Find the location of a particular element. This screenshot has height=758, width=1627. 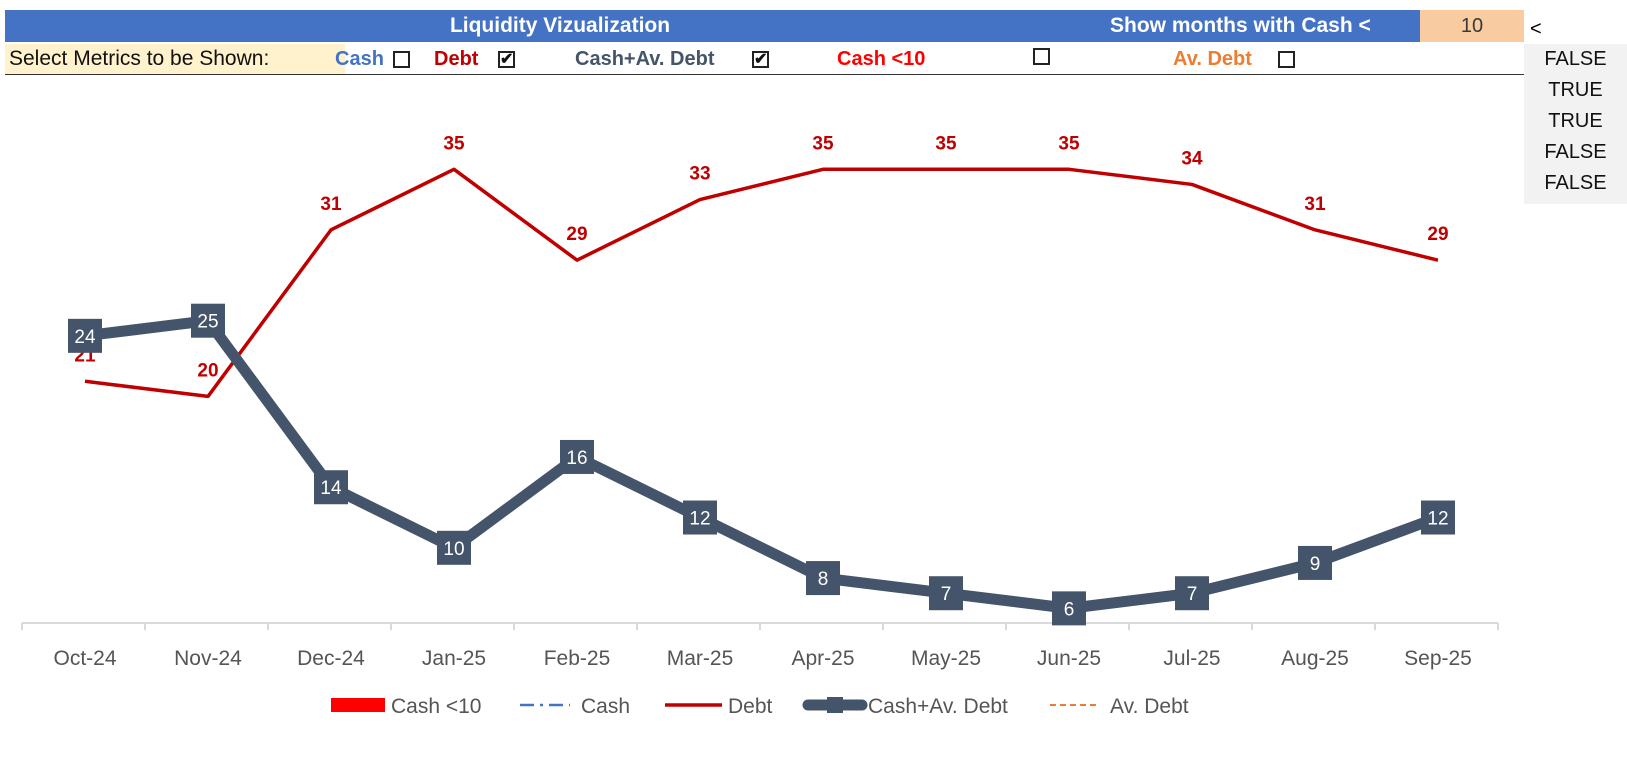

data-label-debt: 20 is located at coordinates (207, 370).